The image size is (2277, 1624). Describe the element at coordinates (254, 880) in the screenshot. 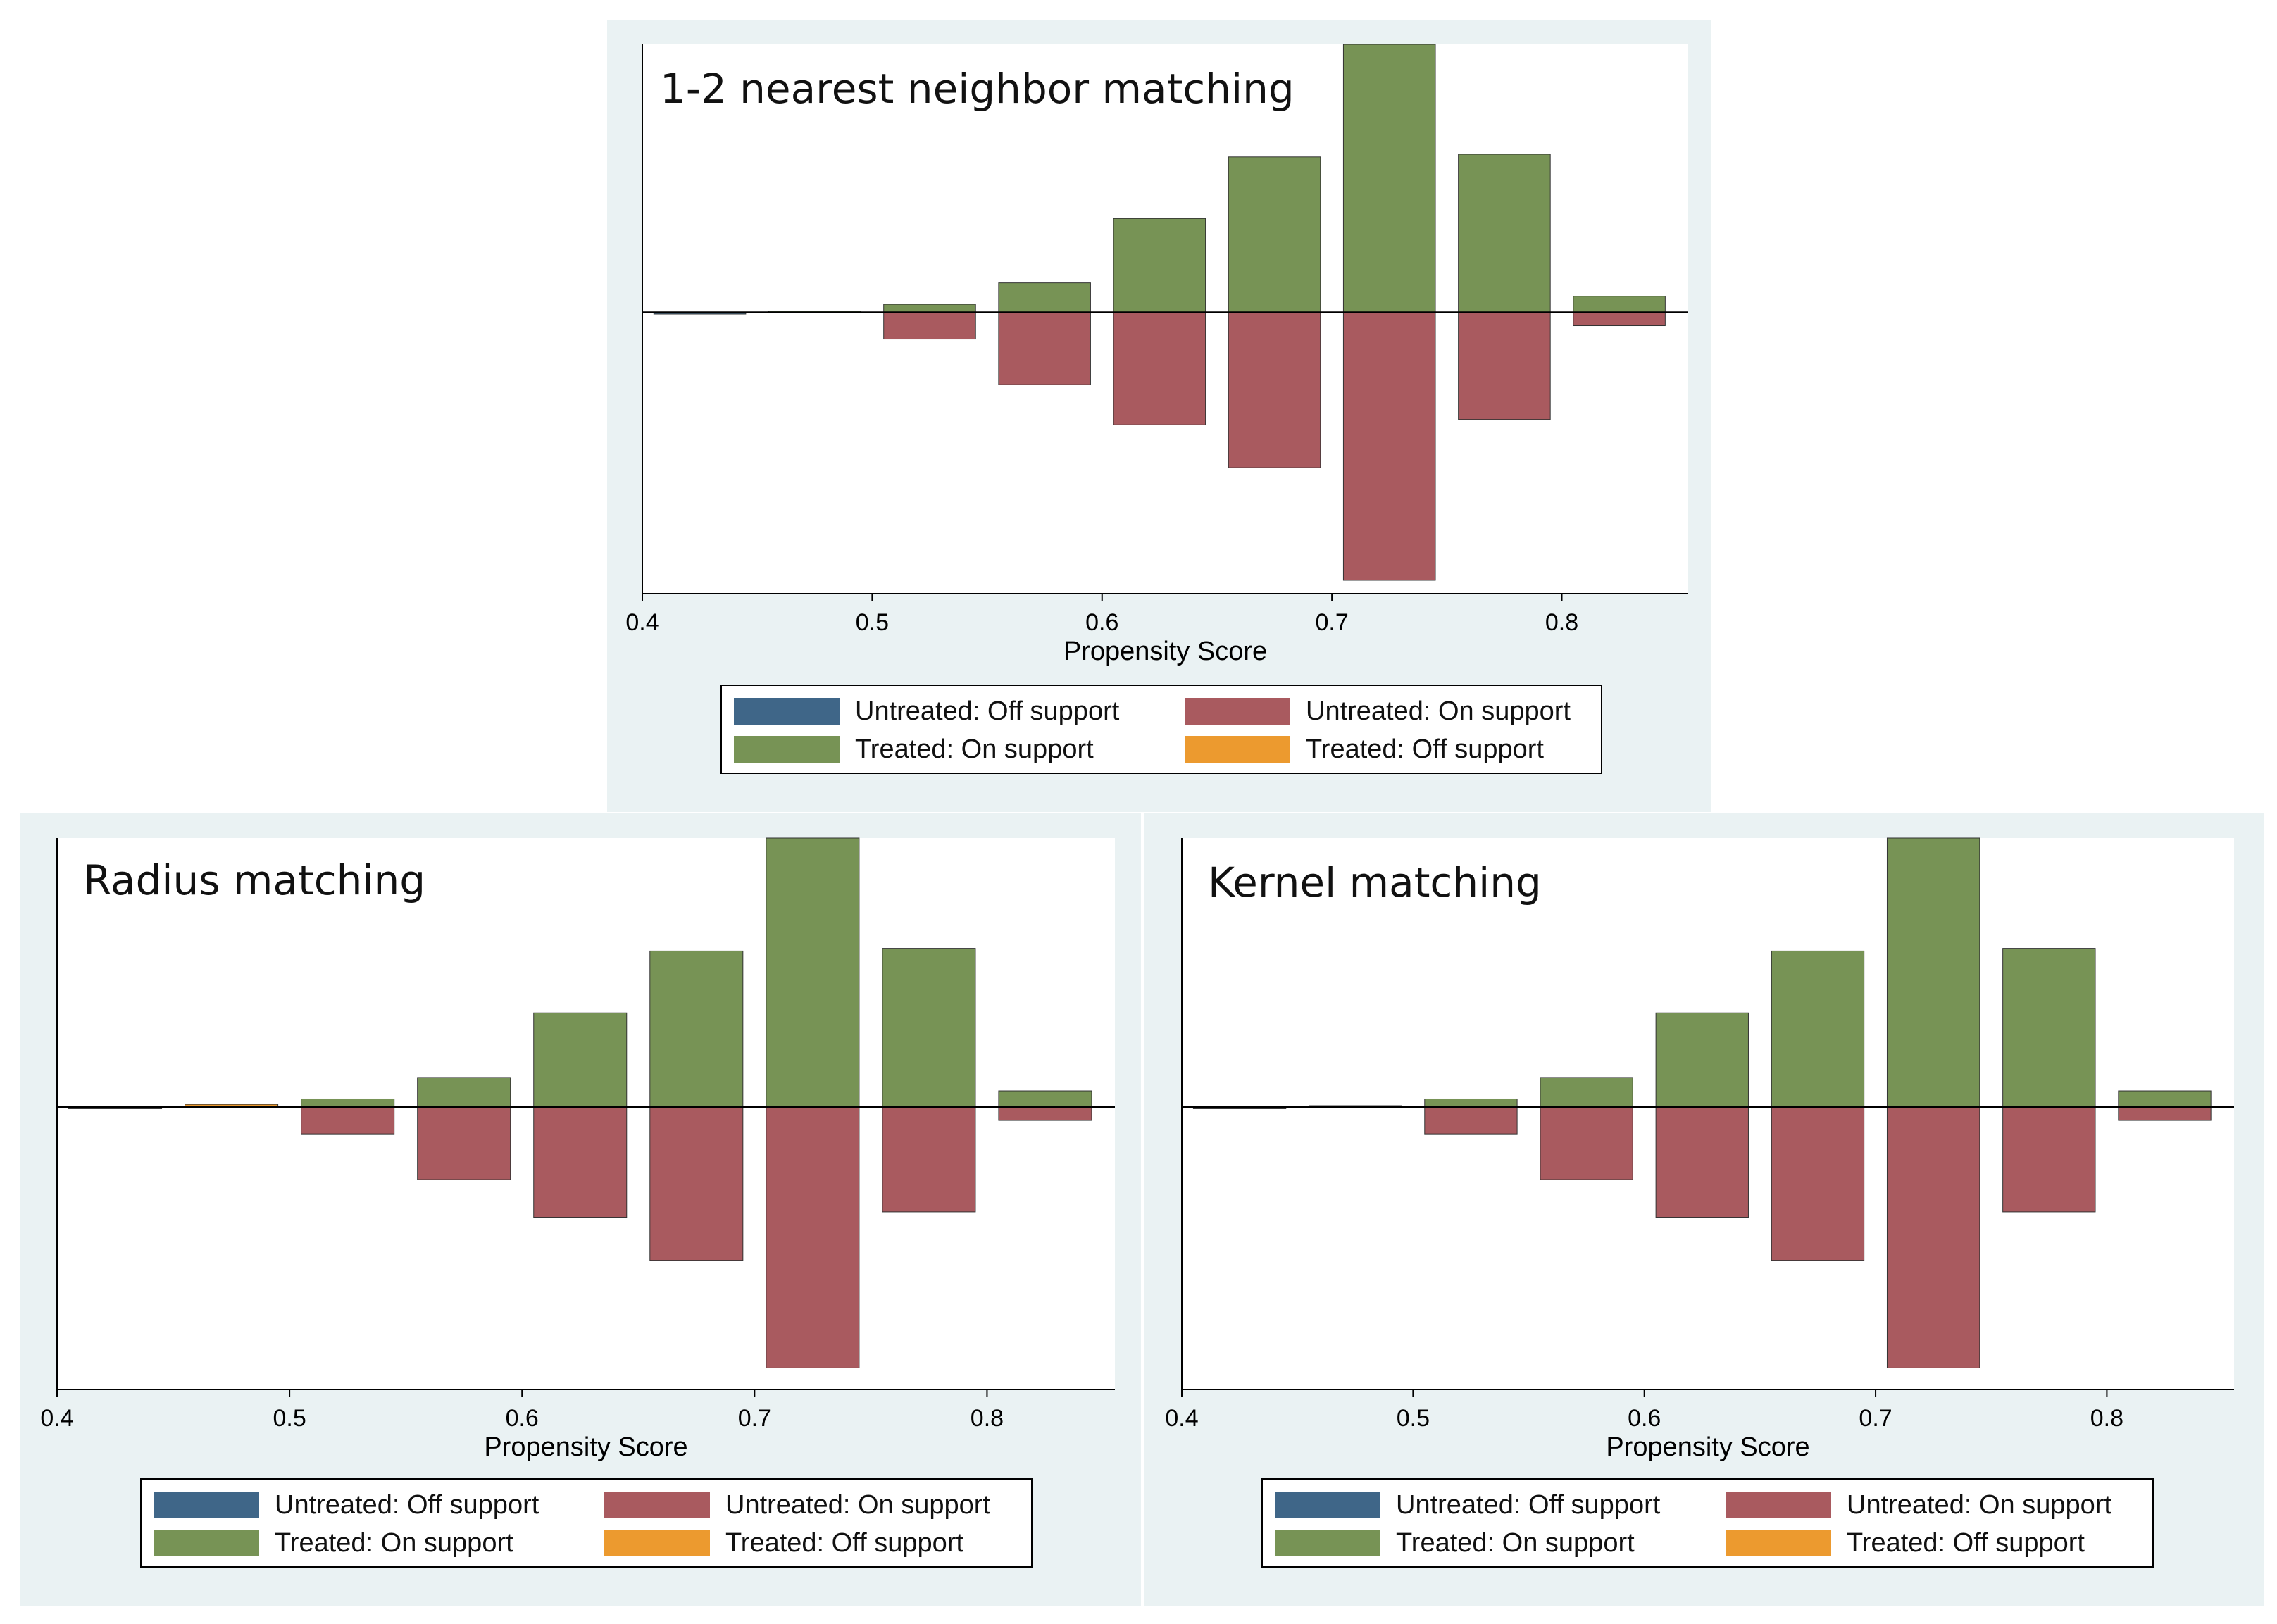

I see `chart-title: Radius matching` at that location.